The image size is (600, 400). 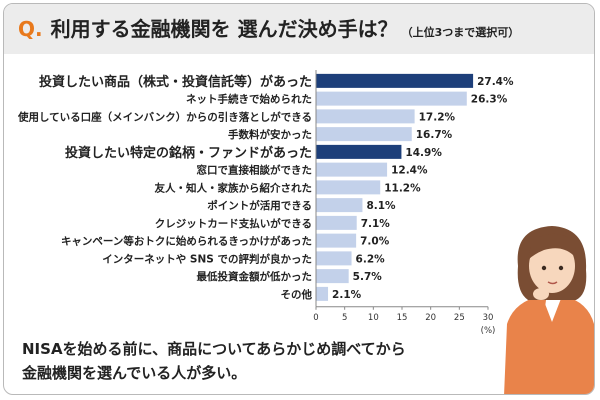 What do you see at coordinates (30, 29) in the screenshot?
I see `q-mark: Q.` at bounding box center [30, 29].